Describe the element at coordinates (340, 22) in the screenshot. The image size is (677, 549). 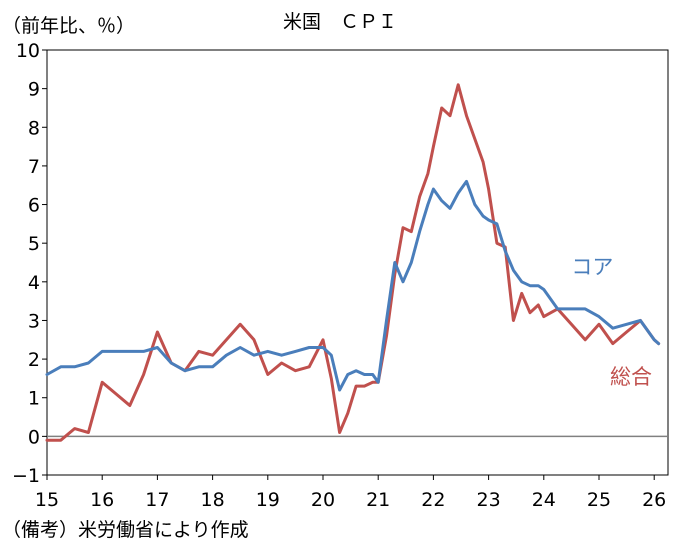
I see `chart-title: 米国 ＣＰＩ` at that location.